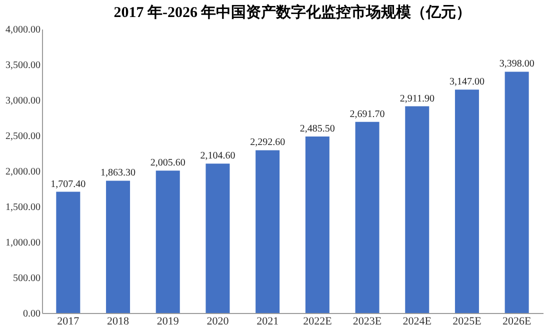  Describe the element at coordinates (23, 172) in the screenshot. I see `y-tick-label: 2,000.00` at that location.